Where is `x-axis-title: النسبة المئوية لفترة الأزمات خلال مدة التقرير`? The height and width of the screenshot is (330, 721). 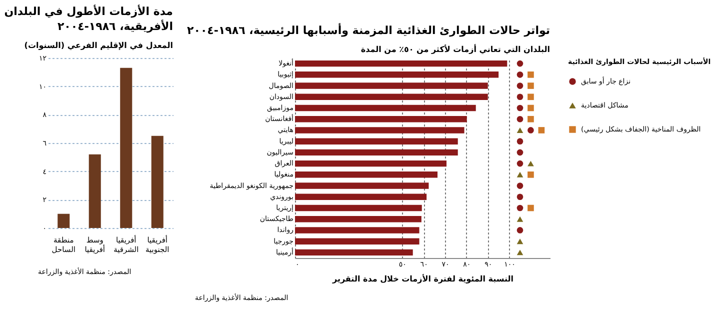 x-axis-title: النسبة المئوية لفترة الأزمات خلال مدة التقرير is located at coordinates (422, 279).